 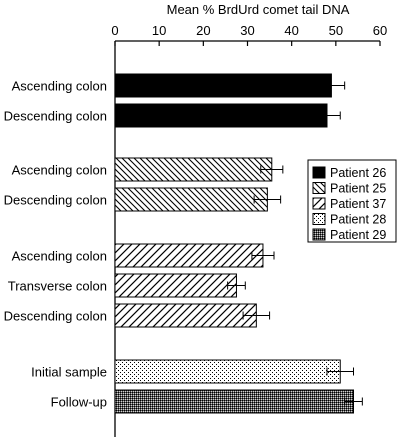 I want to click on legend-item: Patient 37, so click(x=349, y=204).